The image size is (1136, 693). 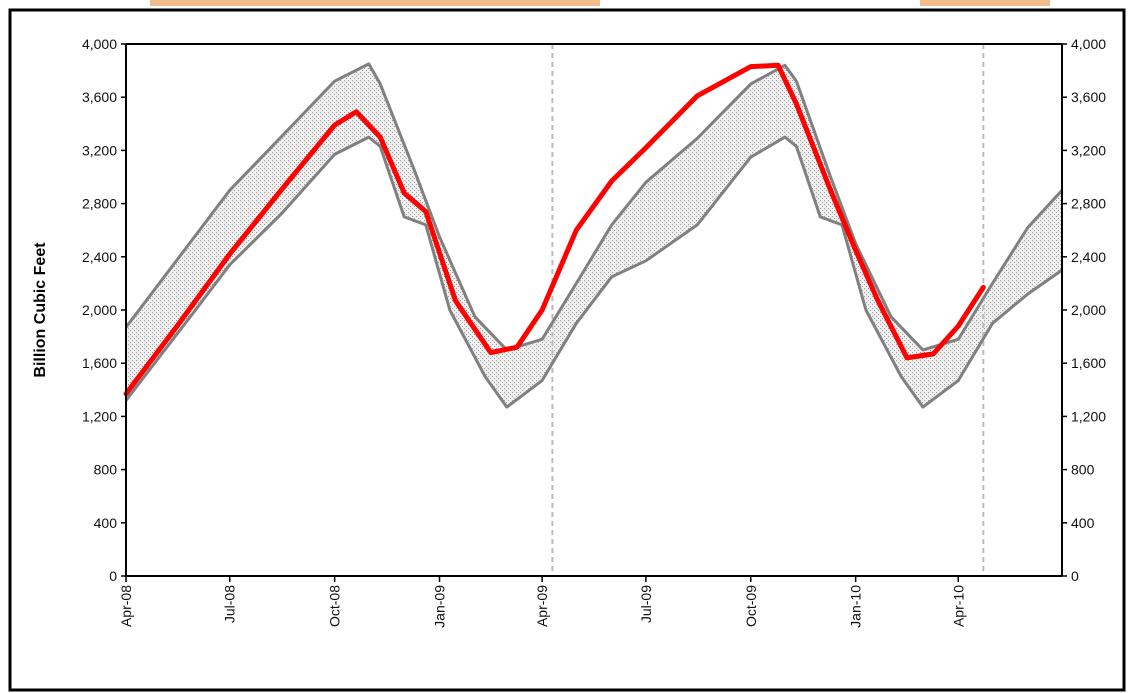 I want to click on y-tick-left-label: 1,600, so click(x=99, y=363).